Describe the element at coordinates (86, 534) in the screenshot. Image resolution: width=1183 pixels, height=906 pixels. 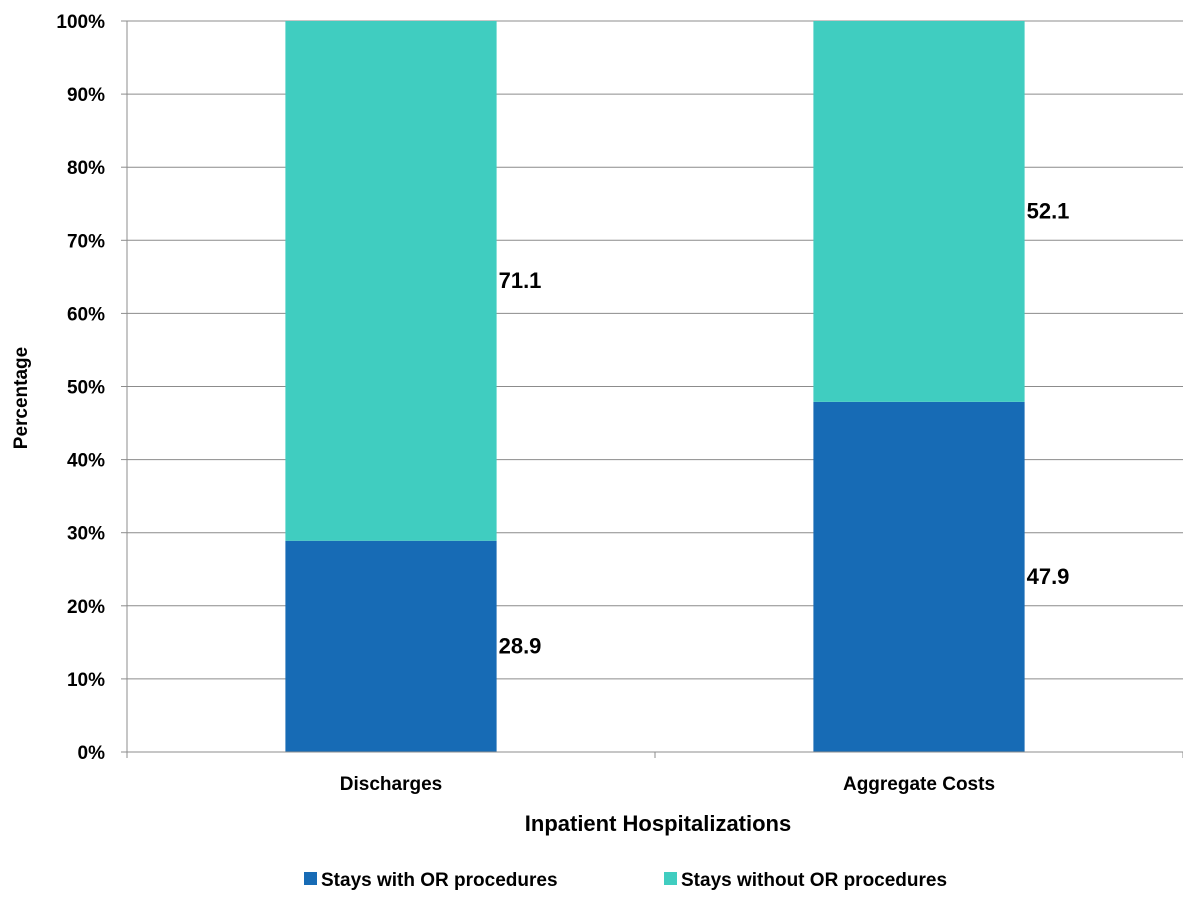
I see `y-tick-label: 30%` at that location.